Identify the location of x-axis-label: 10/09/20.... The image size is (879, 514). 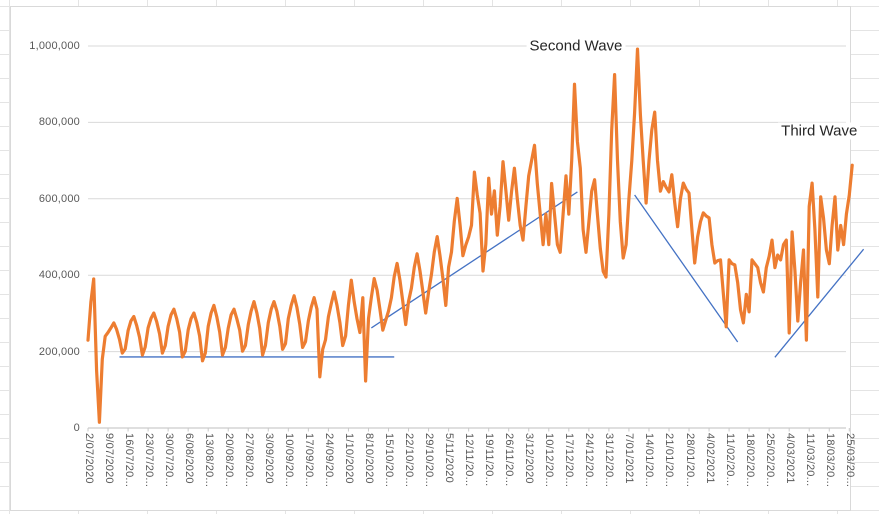
(288, 460).